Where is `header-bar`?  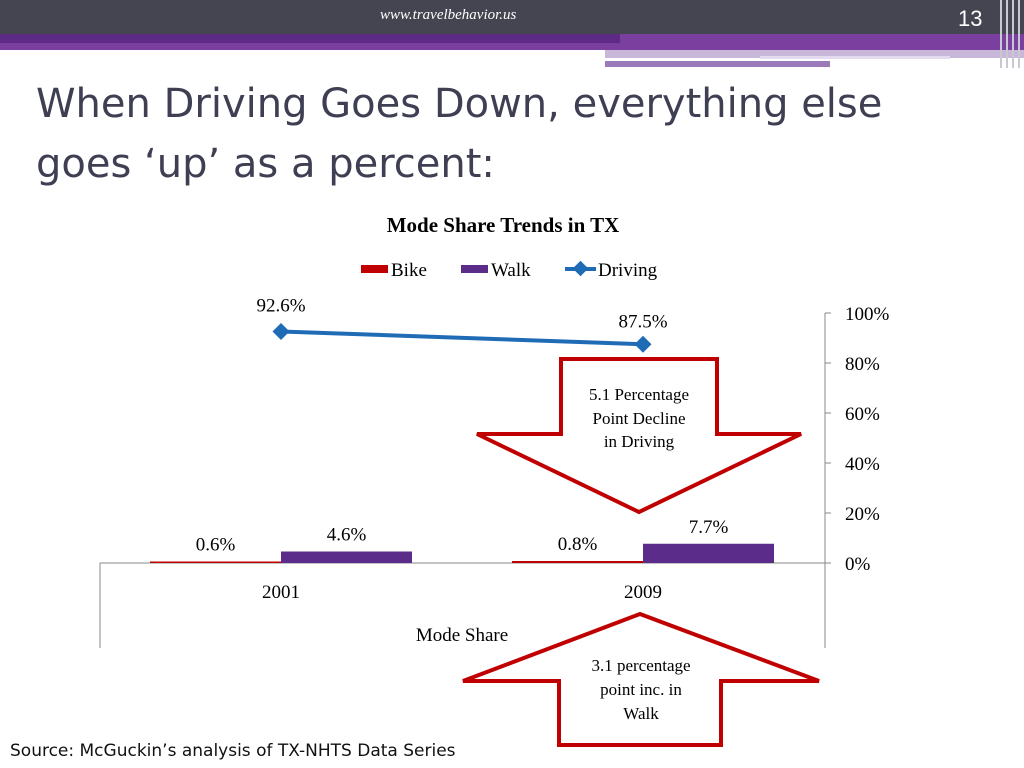
header-bar is located at coordinates (512, 17).